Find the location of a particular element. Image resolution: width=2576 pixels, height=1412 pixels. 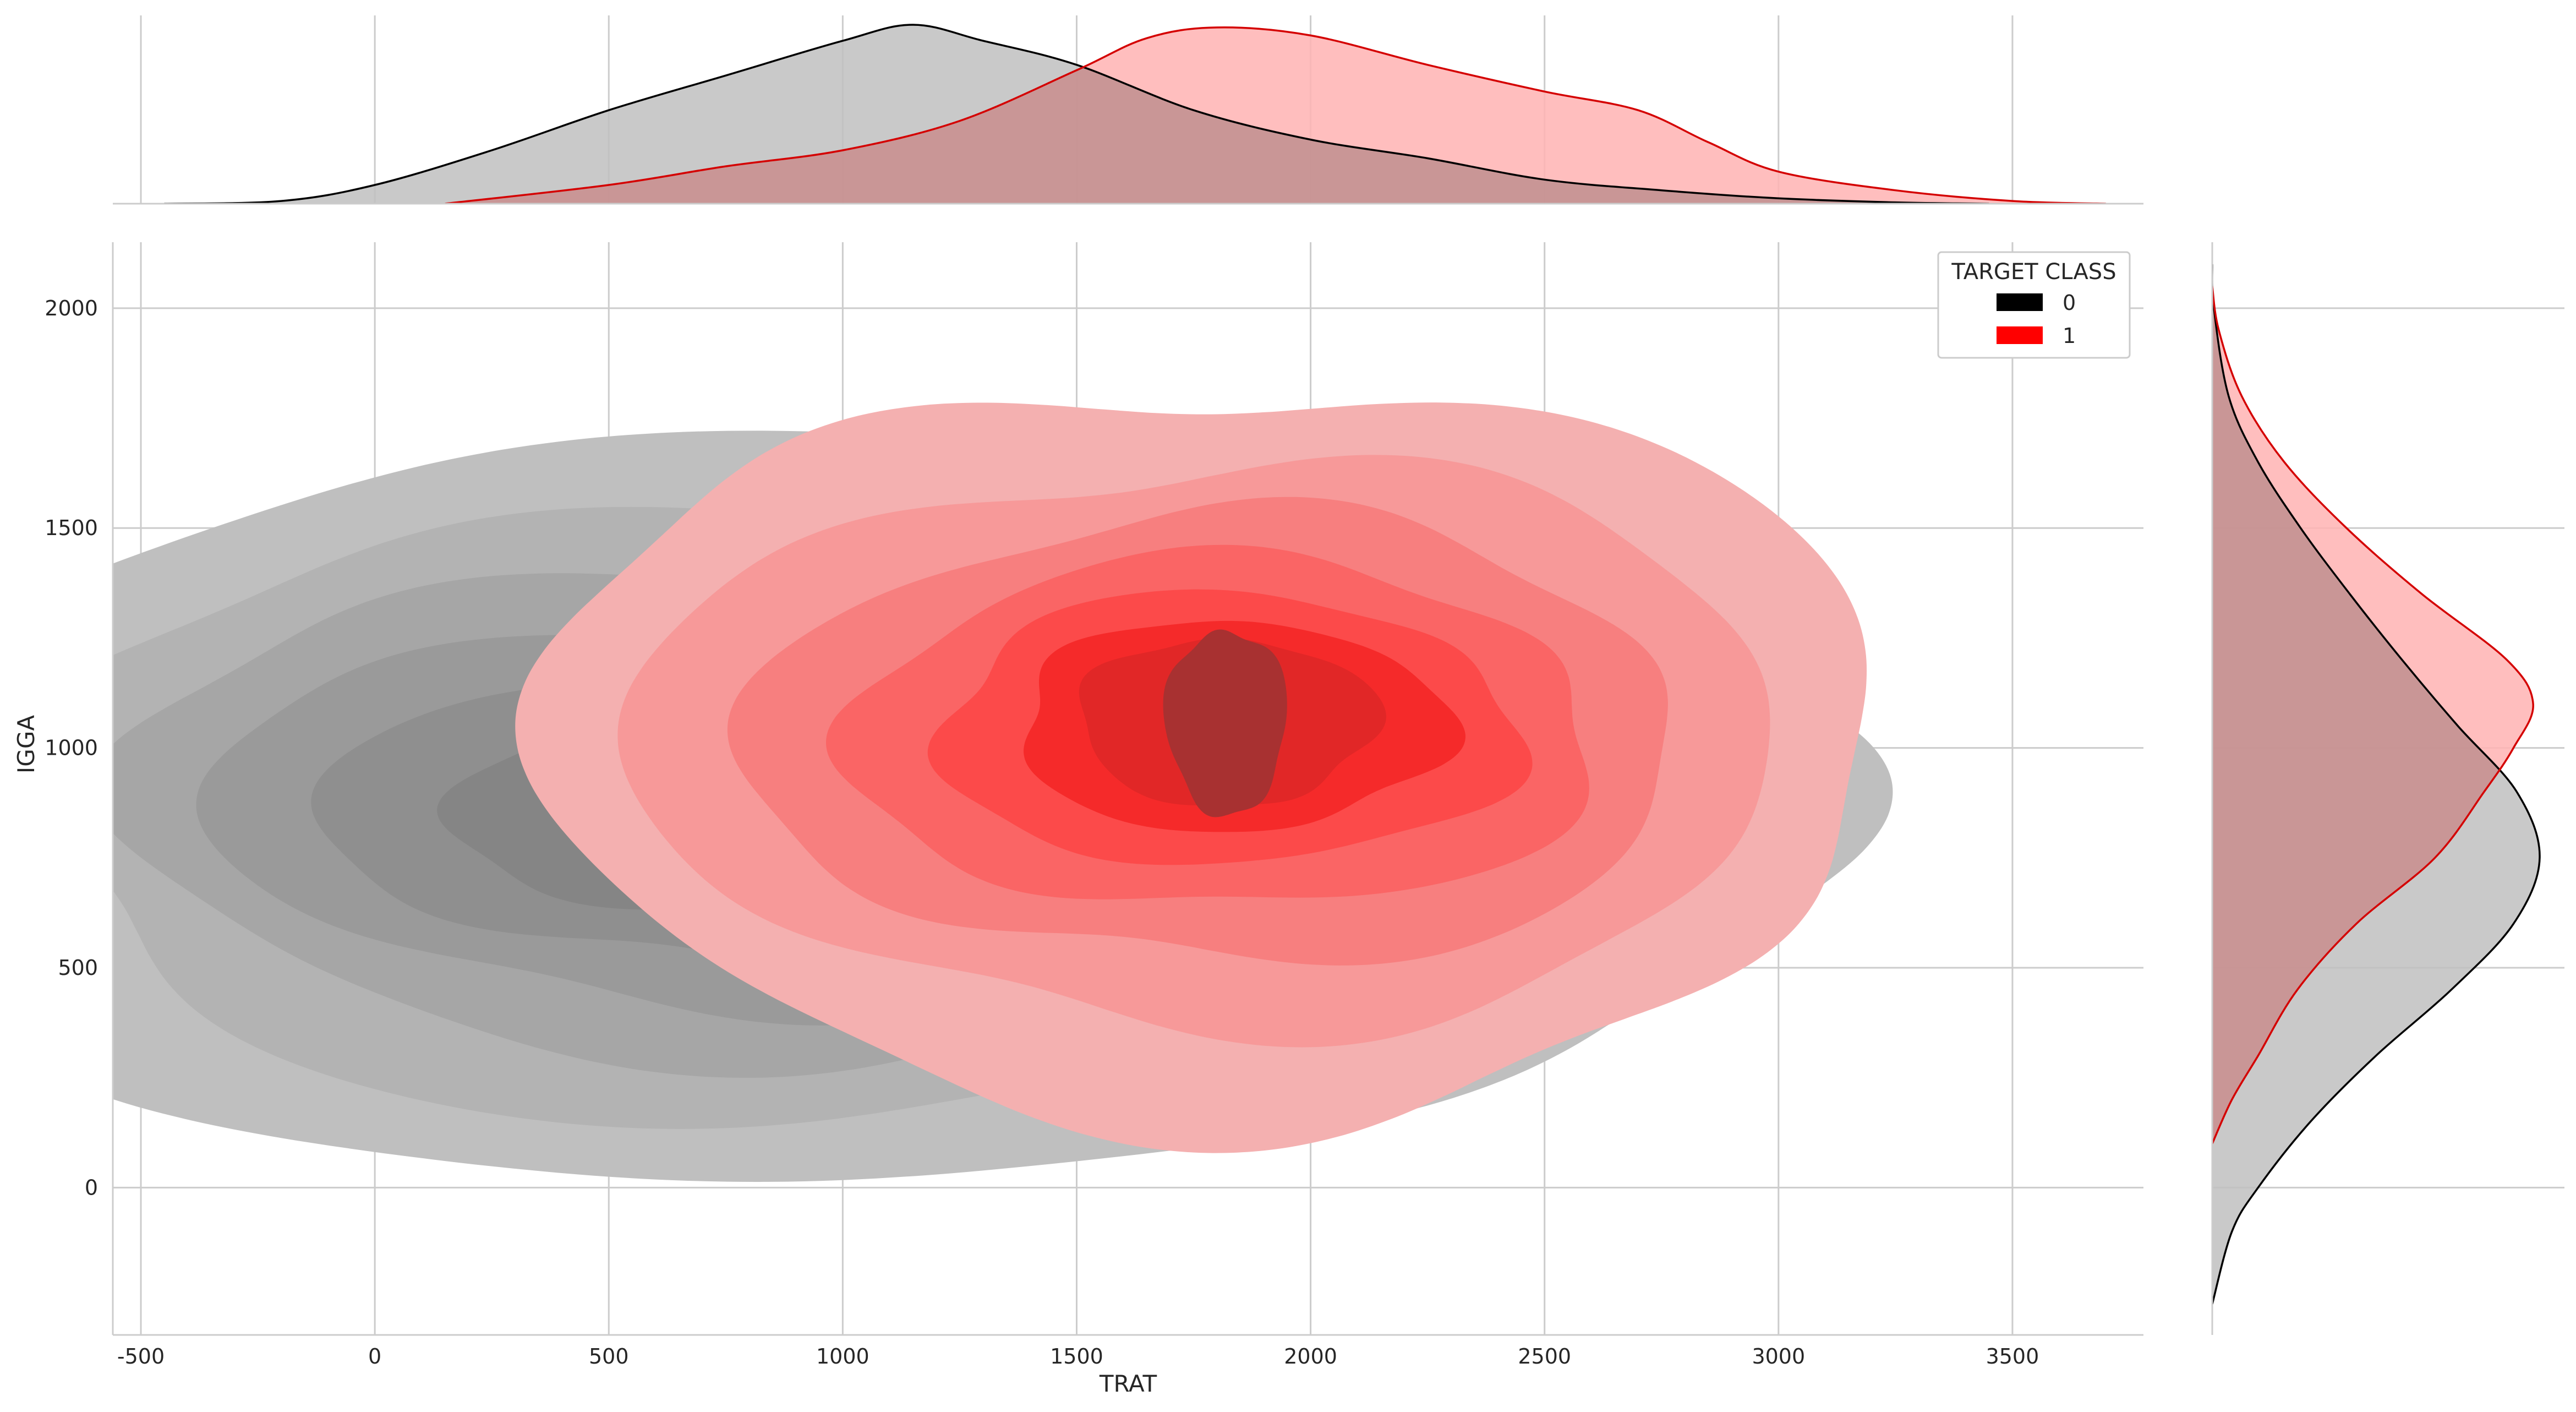

y-axis-label: IGGA is located at coordinates (26, 744).